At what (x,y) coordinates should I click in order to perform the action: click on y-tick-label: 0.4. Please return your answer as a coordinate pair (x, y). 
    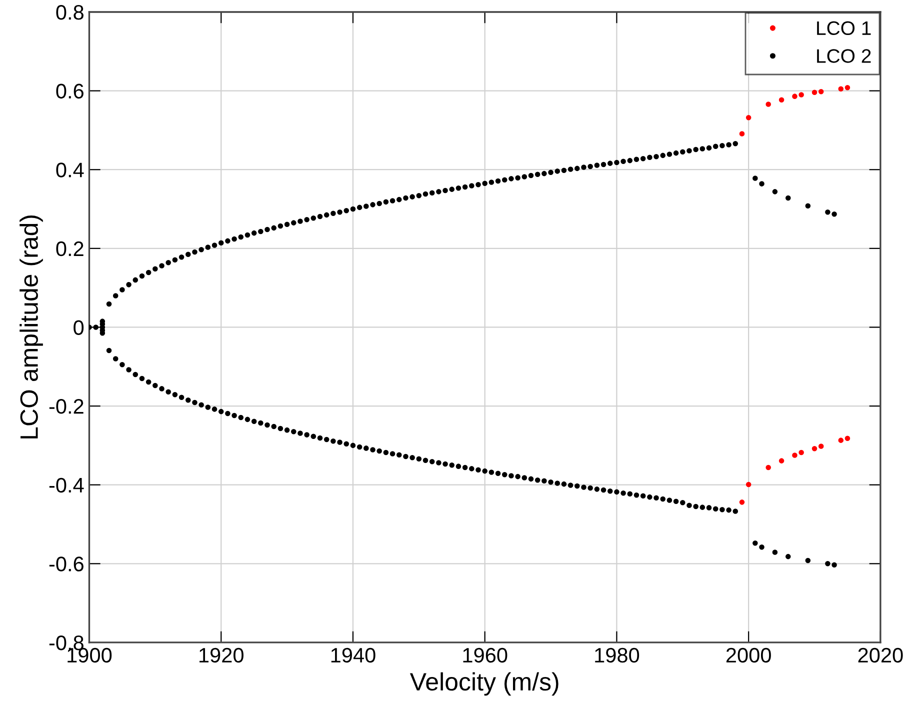
    Looking at the image, I should click on (70, 170).